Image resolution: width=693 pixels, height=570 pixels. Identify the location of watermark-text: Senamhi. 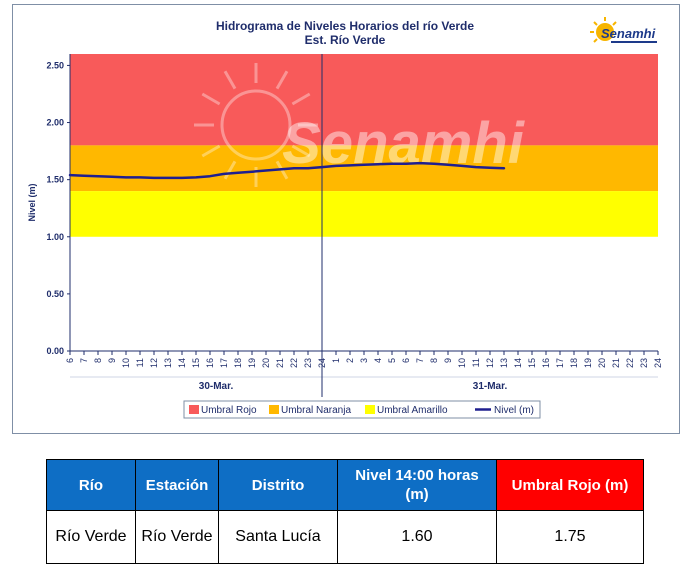
(404, 143).